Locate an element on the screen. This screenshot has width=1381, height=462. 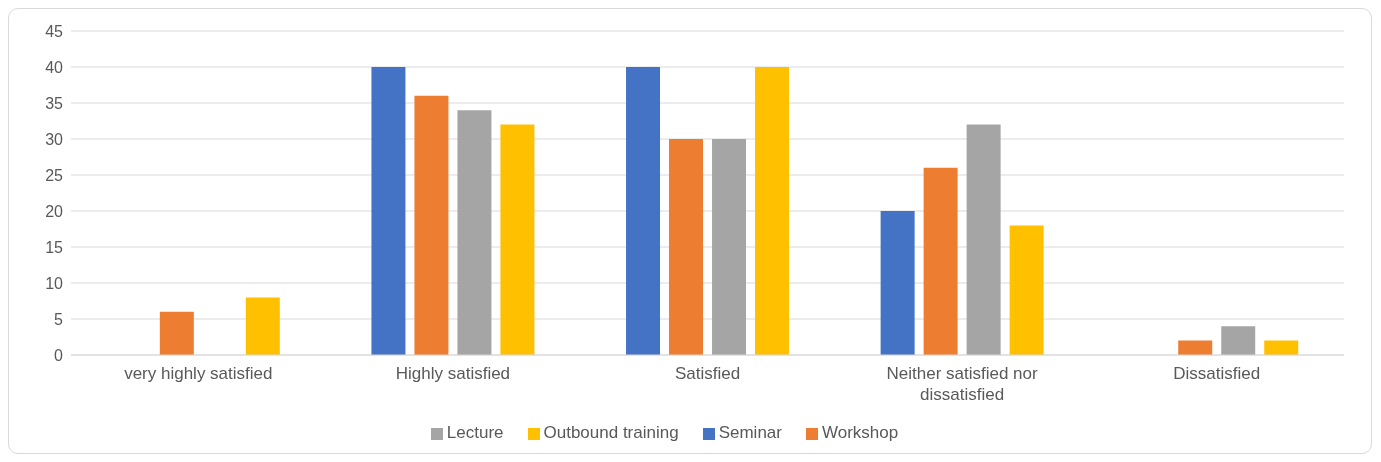
y-tick-label: 20 is located at coordinates (54, 211).